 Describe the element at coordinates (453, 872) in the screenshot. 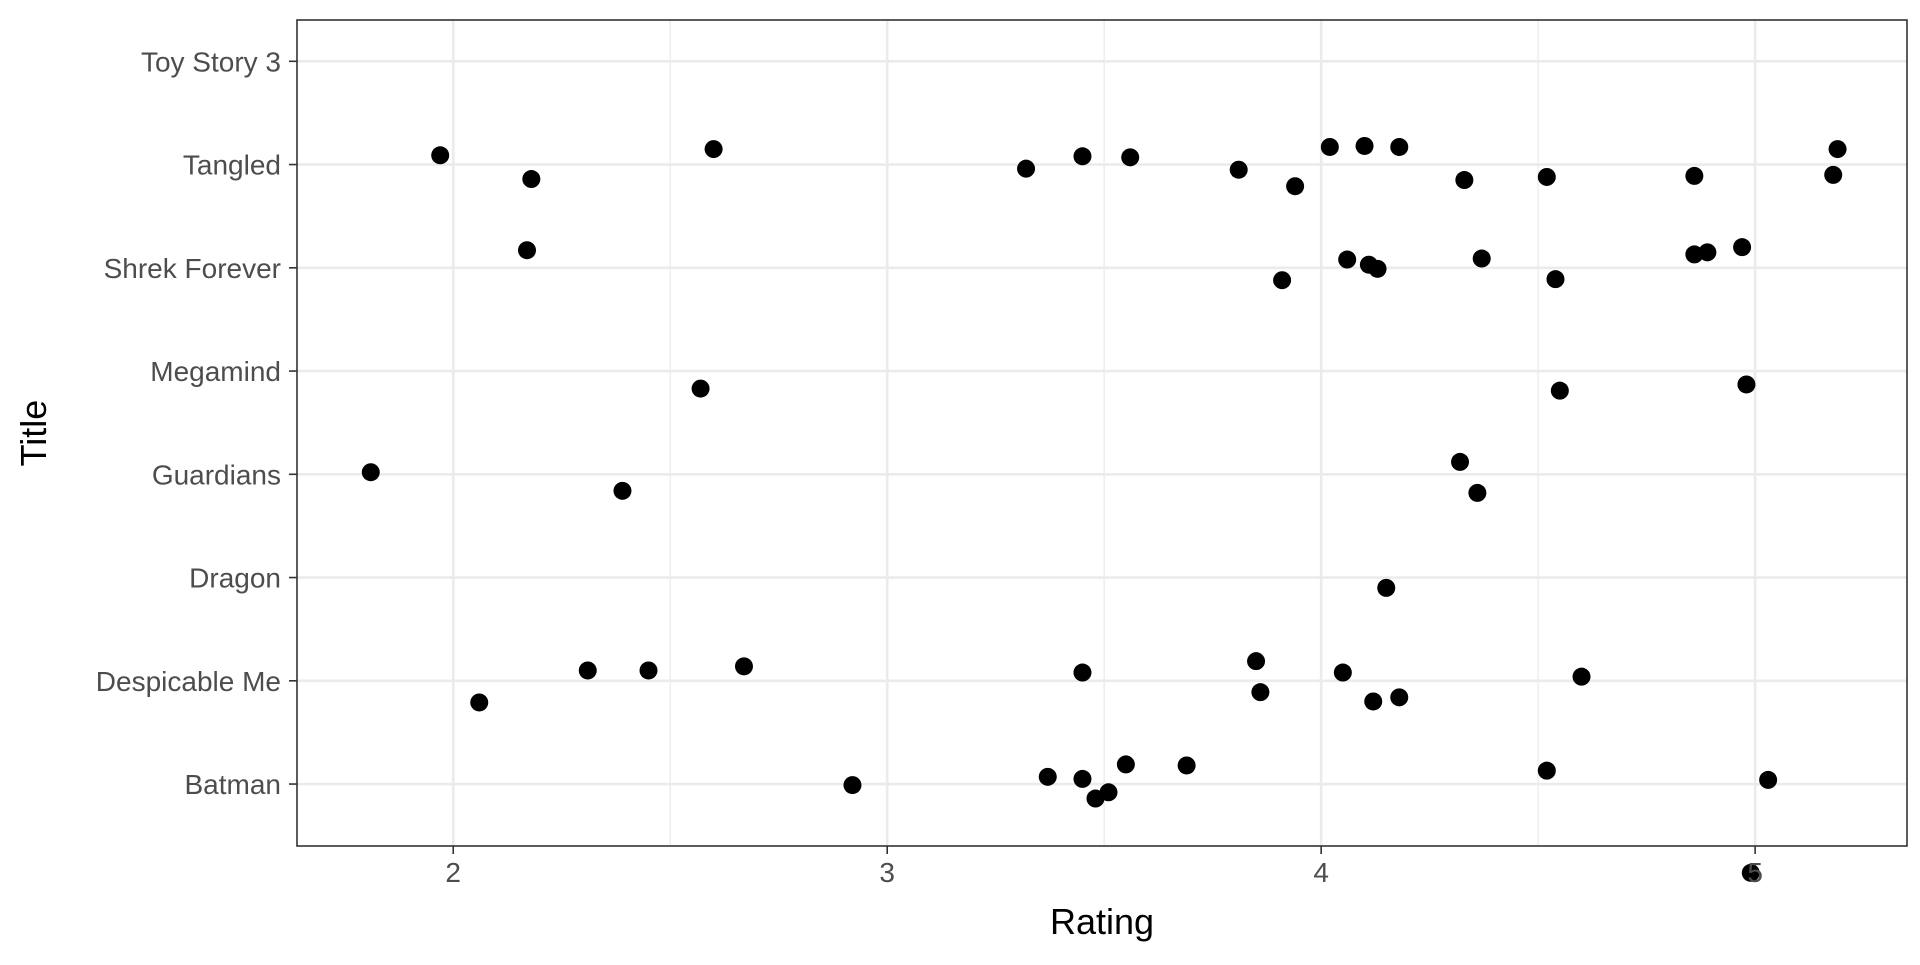

I see `x-tick-label: 2` at that location.